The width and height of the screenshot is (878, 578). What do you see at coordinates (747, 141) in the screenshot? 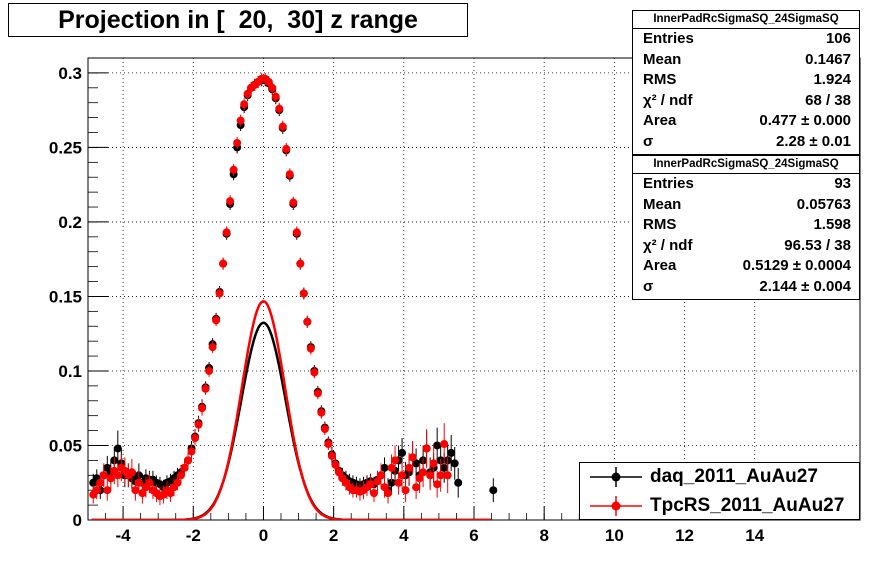
I see `stats-row-sigma: σ 2.28 ± 0.01` at bounding box center [747, 141].